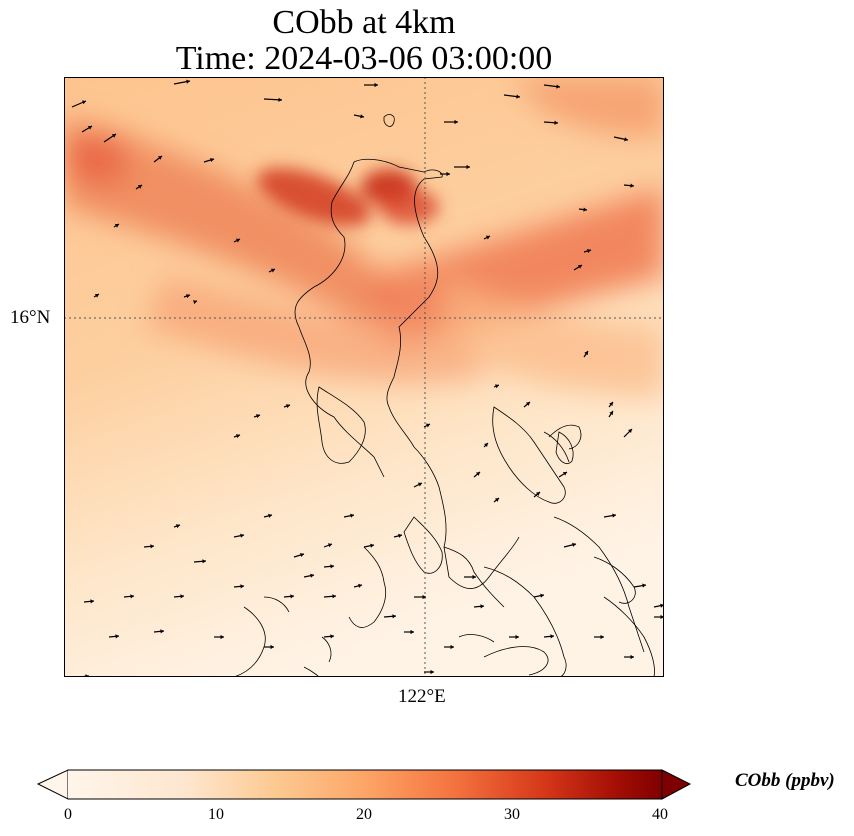 This screenshot has width=854, height=836. I want to click on colorbar-tick-0: 0, so click(68, 814).